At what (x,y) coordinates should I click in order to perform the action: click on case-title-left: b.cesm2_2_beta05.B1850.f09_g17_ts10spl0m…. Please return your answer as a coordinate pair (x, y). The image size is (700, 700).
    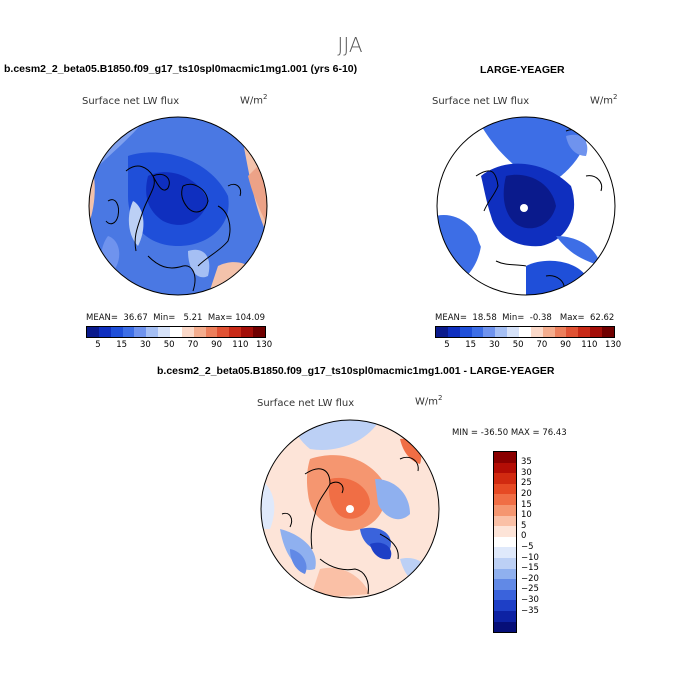
    Looking at the image, I should click on (181, 69).